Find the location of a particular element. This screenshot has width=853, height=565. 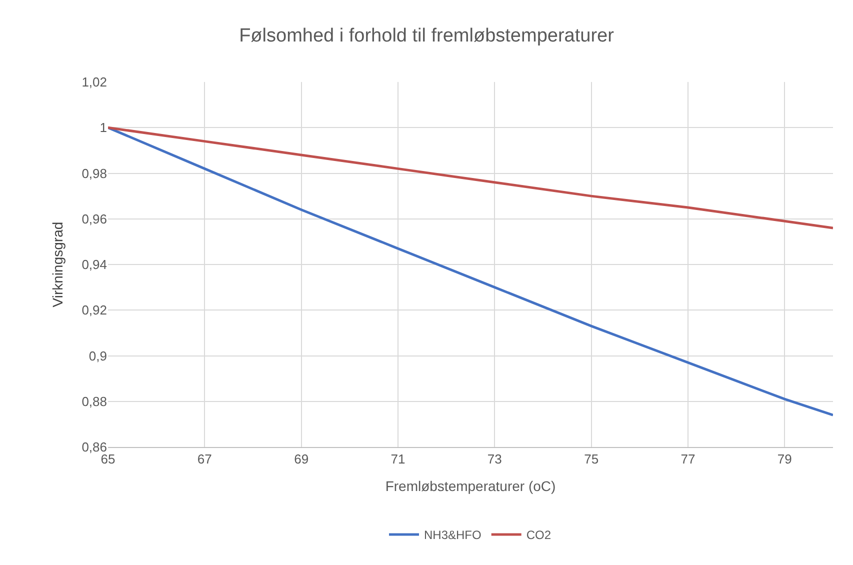

y-axis-title: Virkningsgrad is located at coordinates (57, 265).